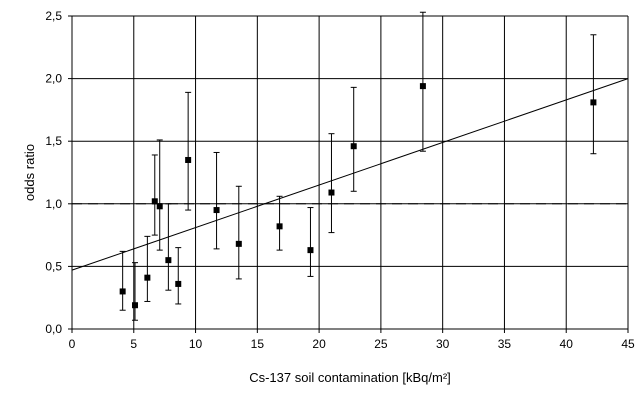 The image size is (641, 403). Describe the element at coordinates (53, 172) in the screenshot. I see `y-tick-labels: 0,0 0,5 1,0 1,5 2,0 2,5` at that location.